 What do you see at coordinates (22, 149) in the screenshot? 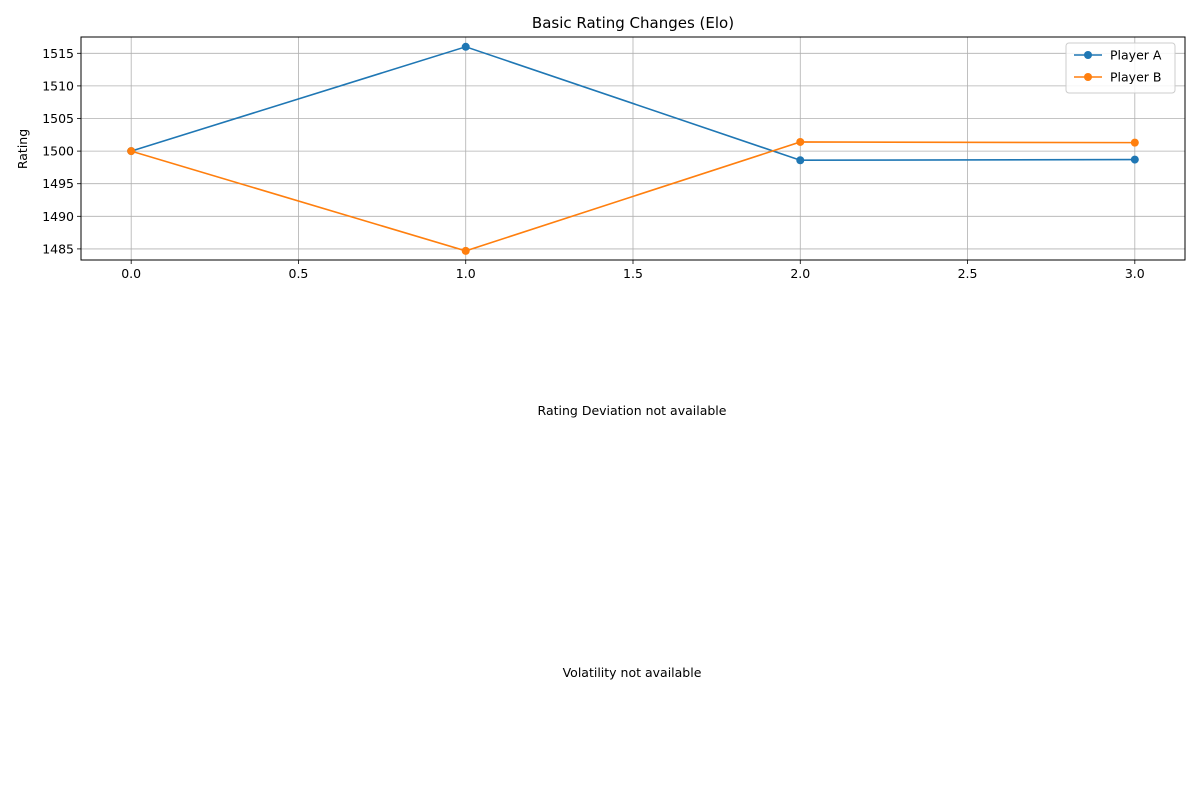
I see `y-axis-label: Rating` at bounding box center [22, 149].